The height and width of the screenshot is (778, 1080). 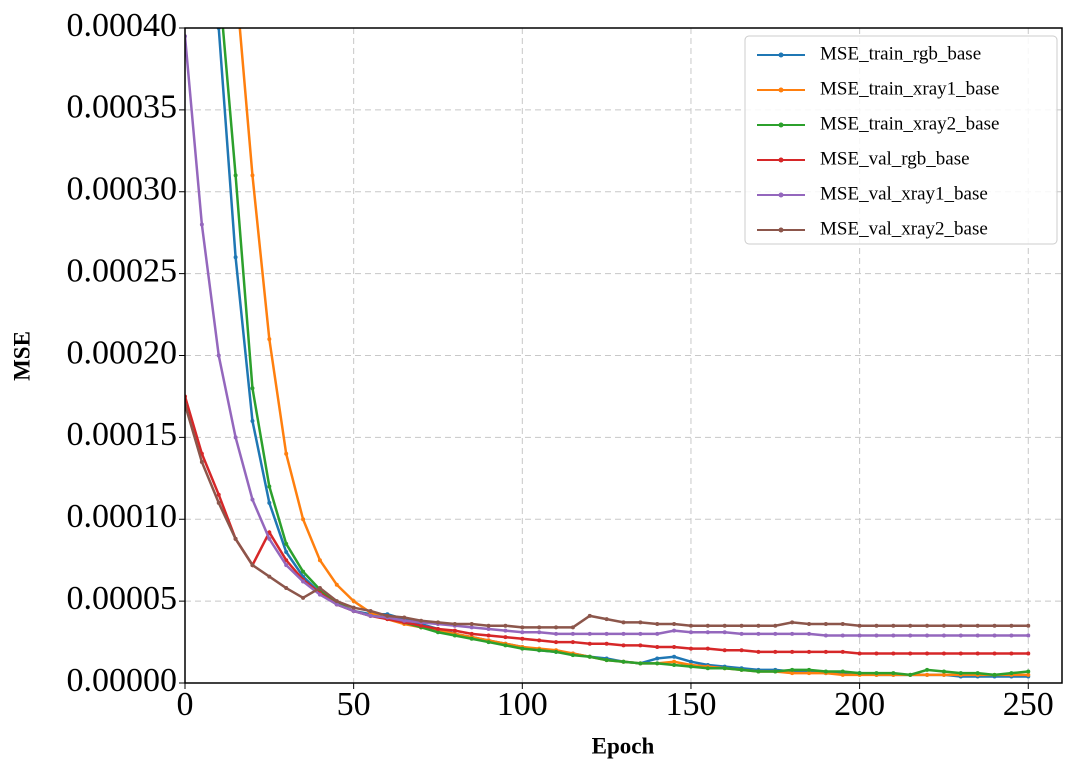 What do you see at coordinates (122, 189) in the screenshot?
I see `y-tick-label: 0.00030` at bounding box center [122, 189].